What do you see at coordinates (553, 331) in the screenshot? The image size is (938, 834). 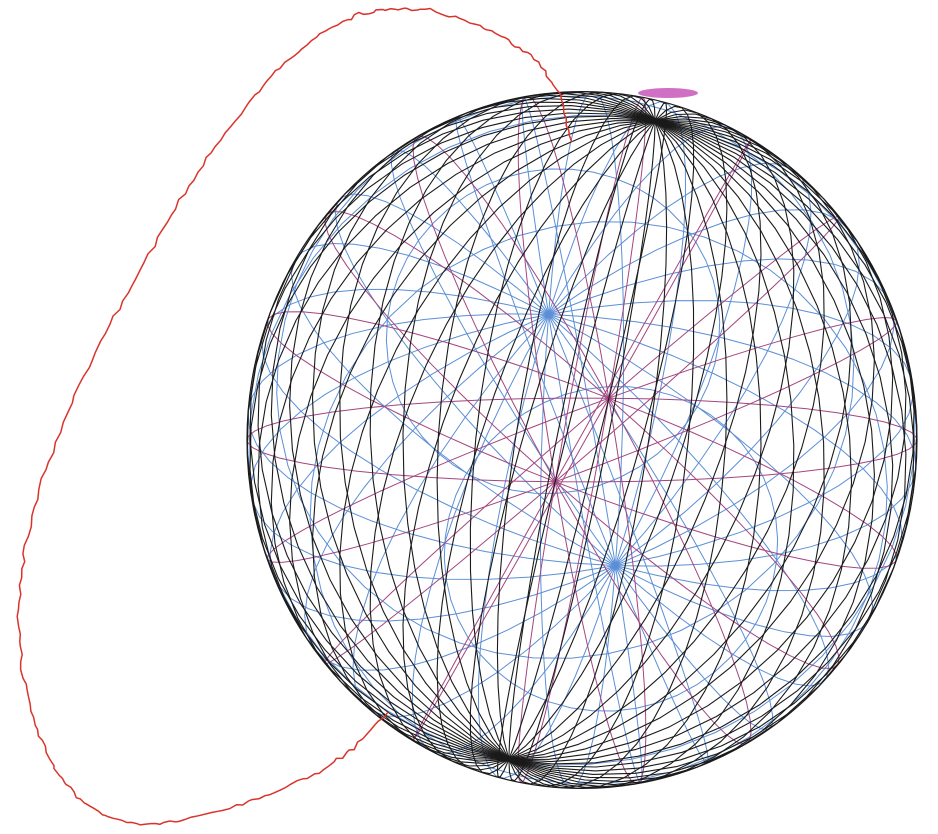 I see `blue-ring-line` at bounding box center [553, 331].